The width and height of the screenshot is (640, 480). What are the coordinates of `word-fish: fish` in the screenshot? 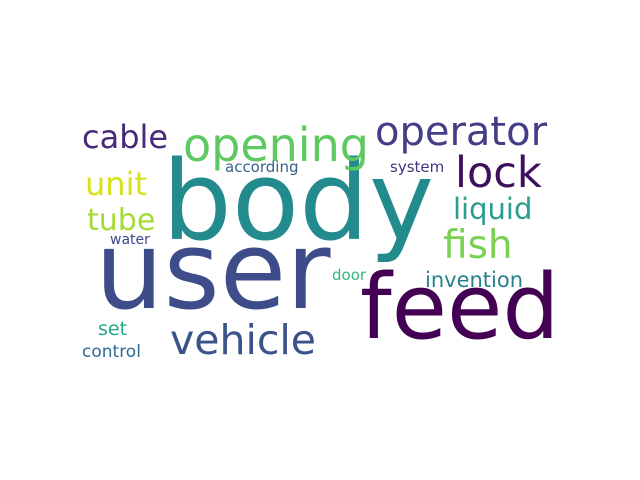 It's located at (478, 245).